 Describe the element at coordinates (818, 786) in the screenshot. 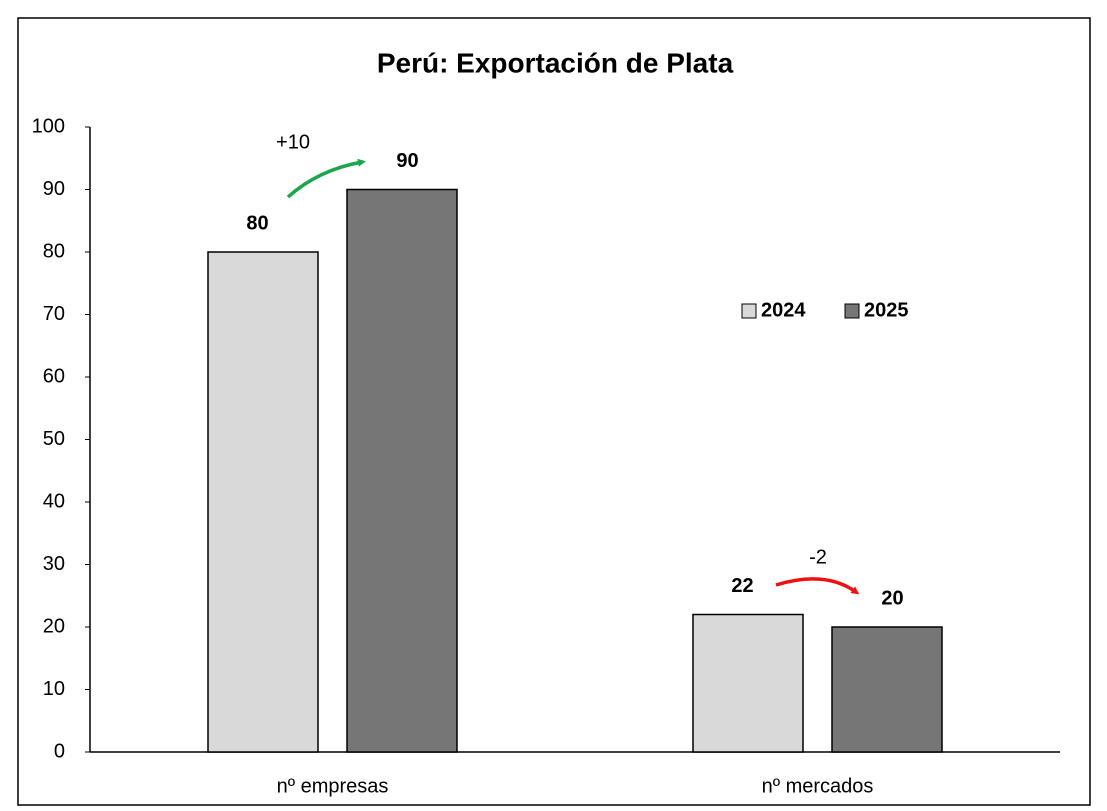

I see `x-tick-label: nº mercados` at that location.